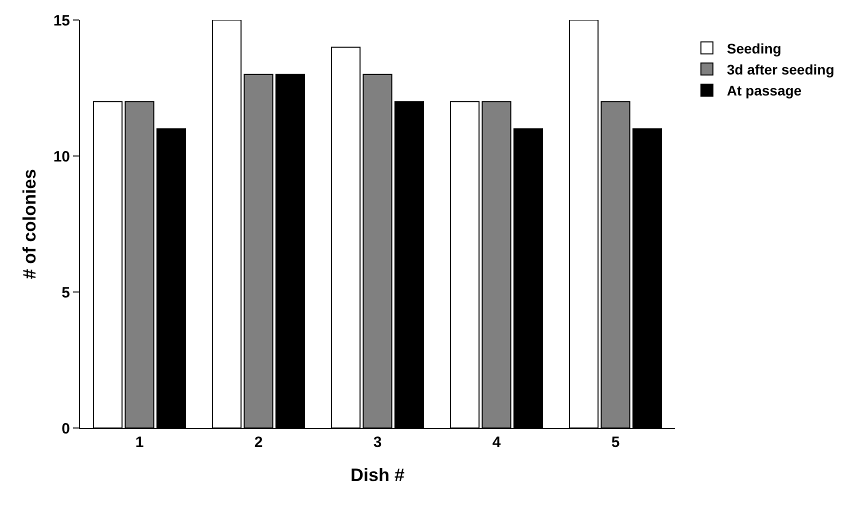 The width and height of the screenshot is (852, 509). Describe the element at coordinates (61, 157) in the screenshot. I see `y-tick-label: 10` at that location.